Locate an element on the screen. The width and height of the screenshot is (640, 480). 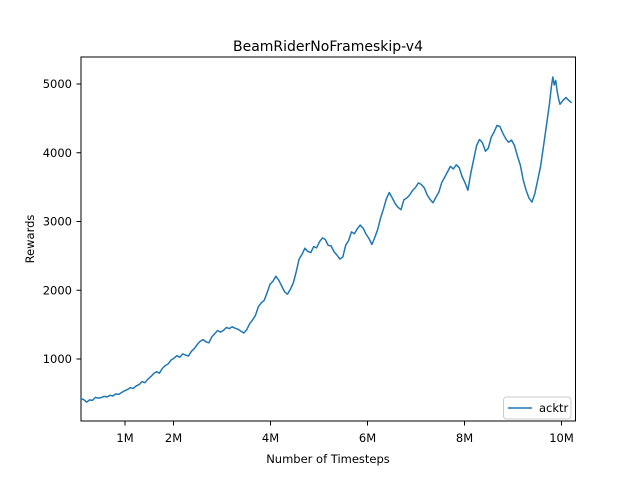
x-axis: 1M 2M 4M 6M 8M 10M is located at coordinates (345, 433).